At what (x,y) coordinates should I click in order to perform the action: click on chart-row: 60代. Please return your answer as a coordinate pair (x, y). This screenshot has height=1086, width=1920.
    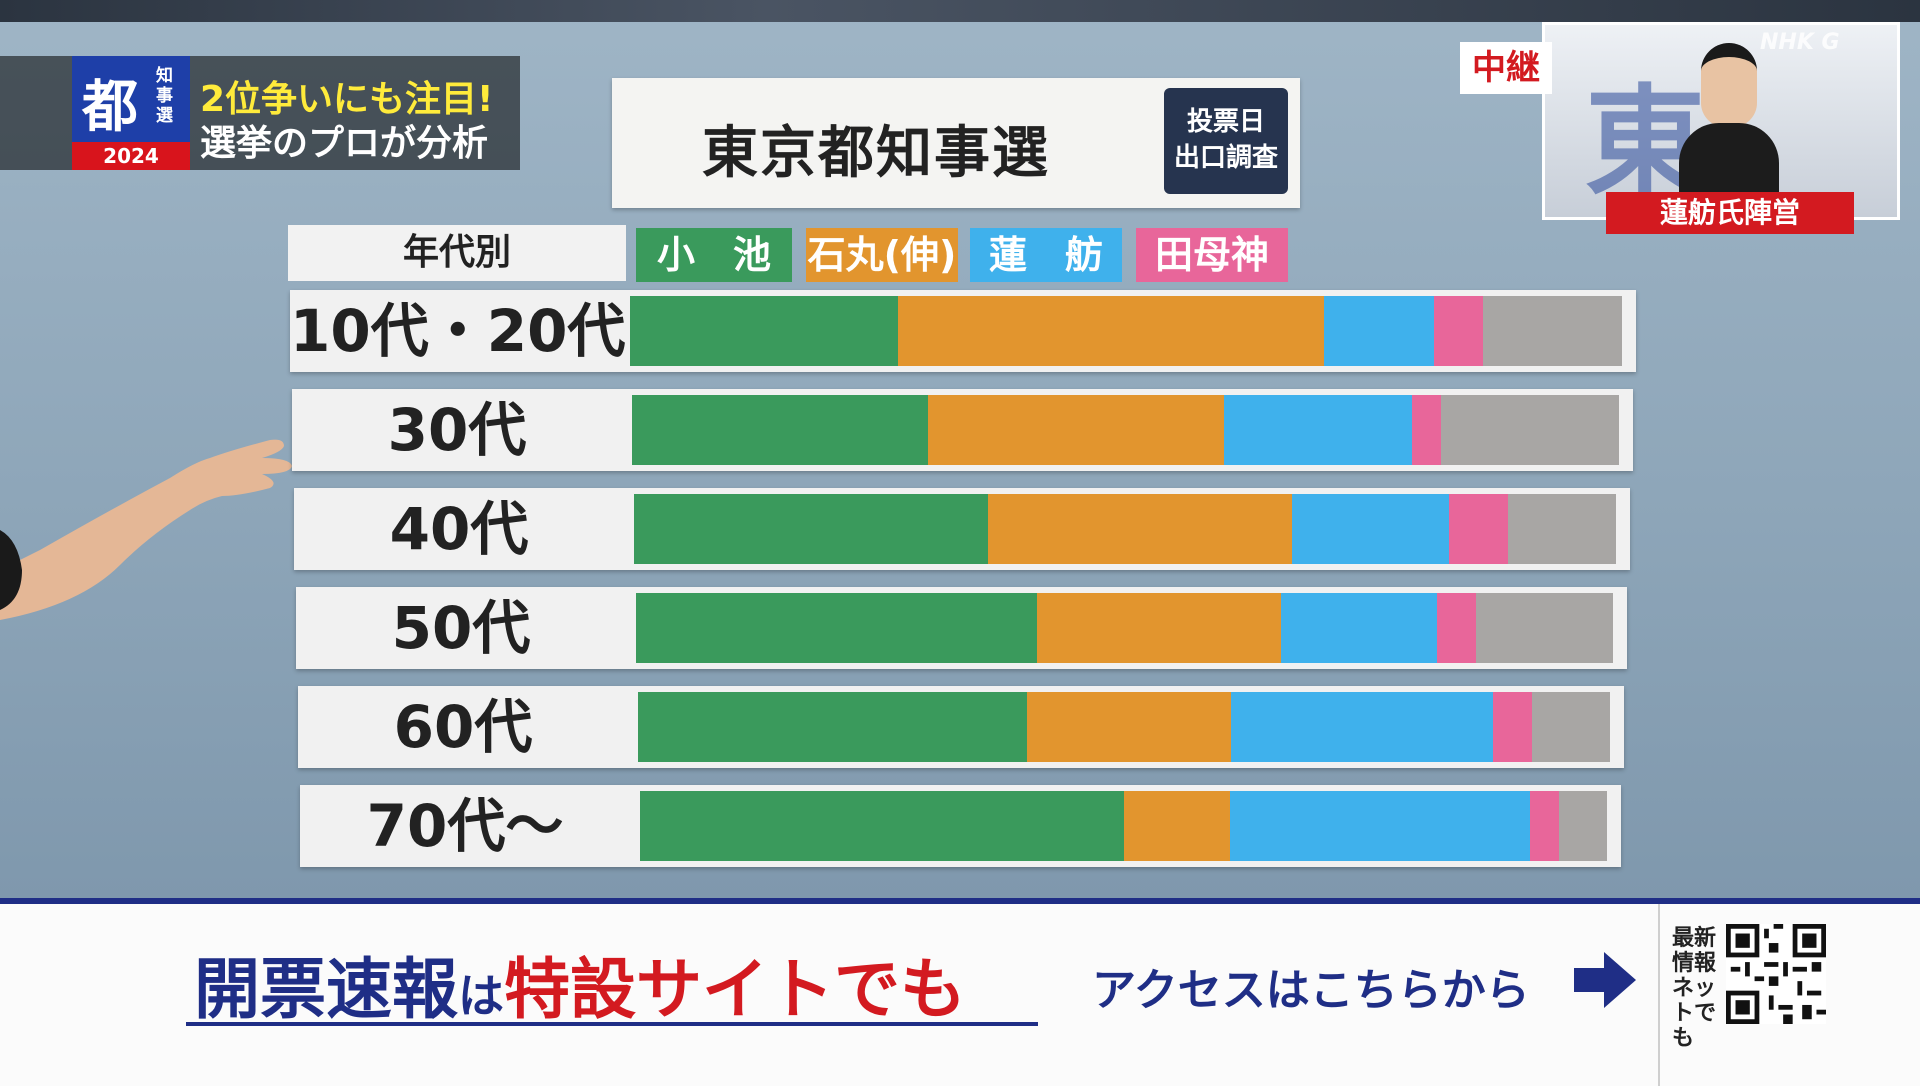
    Looking at the image, I should click on (961, 727).